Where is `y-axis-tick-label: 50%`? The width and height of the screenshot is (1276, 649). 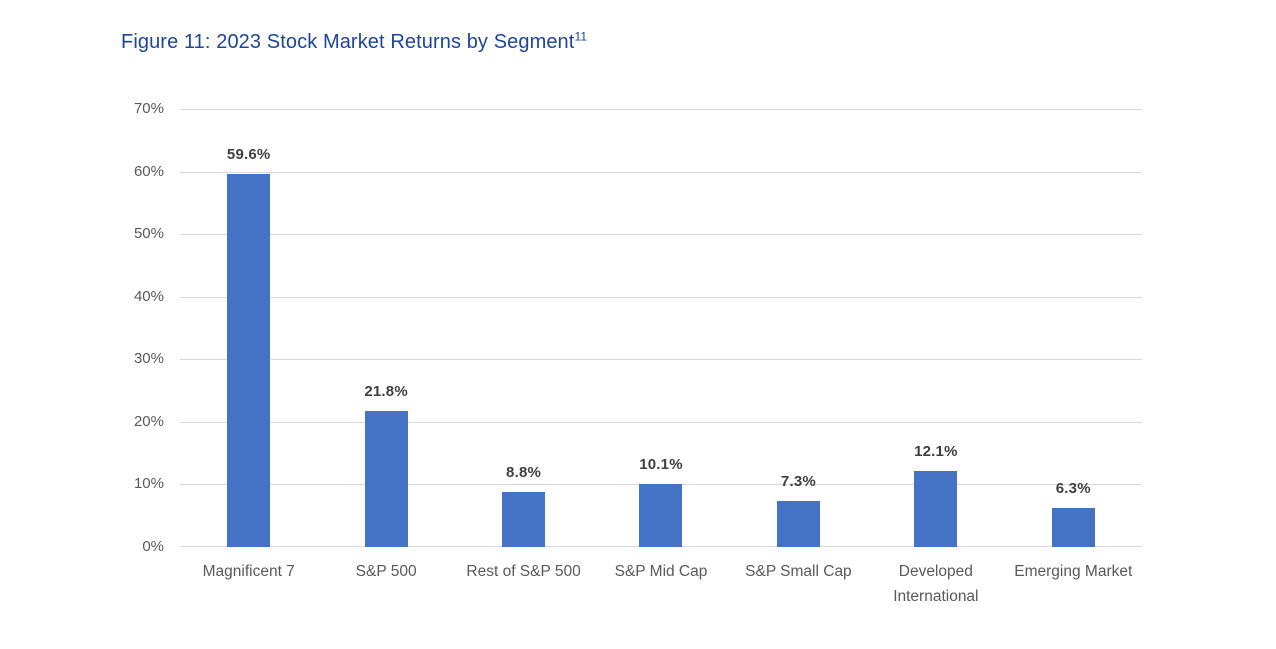 y-axis-tick-label: 50% is located at coordinates (148, 234).